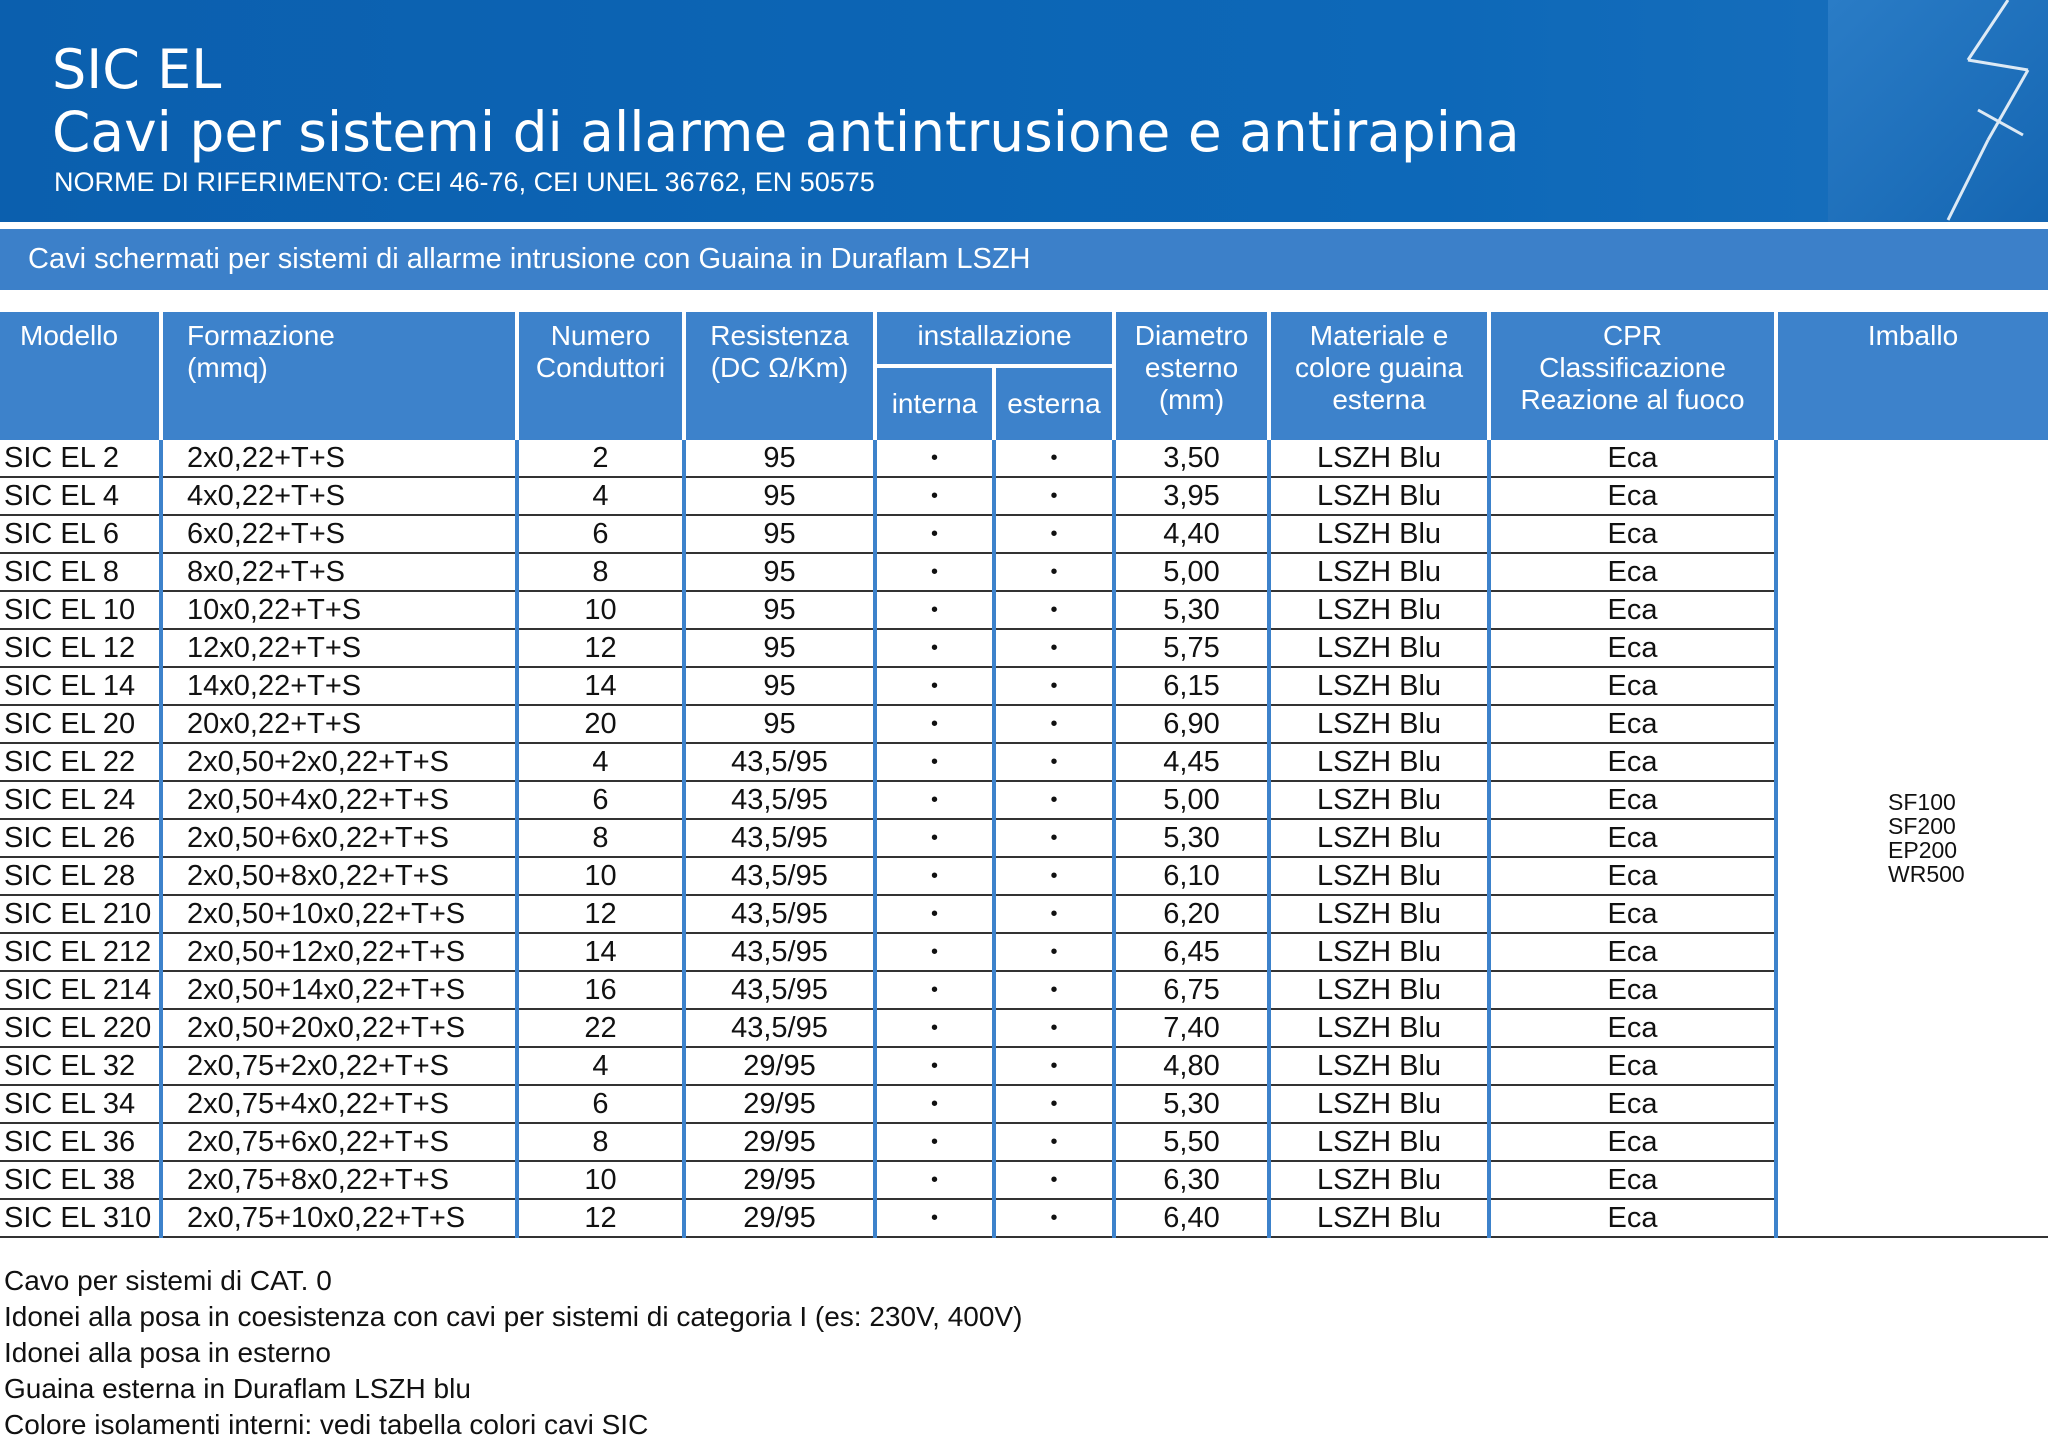 The image size is (2048, 1443). Describe the element at coordinates (338, 1028) in the screenshot. I see `table-cell: 2x0,50+20x0,22+T+S` at that location.